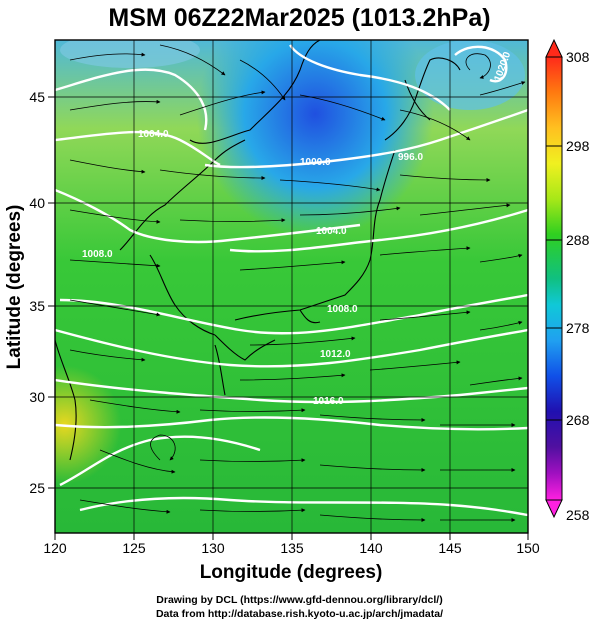  Describe the element at coordinates (578, 240) in the screenshot. I see `colorbar-label: 288` at that location.